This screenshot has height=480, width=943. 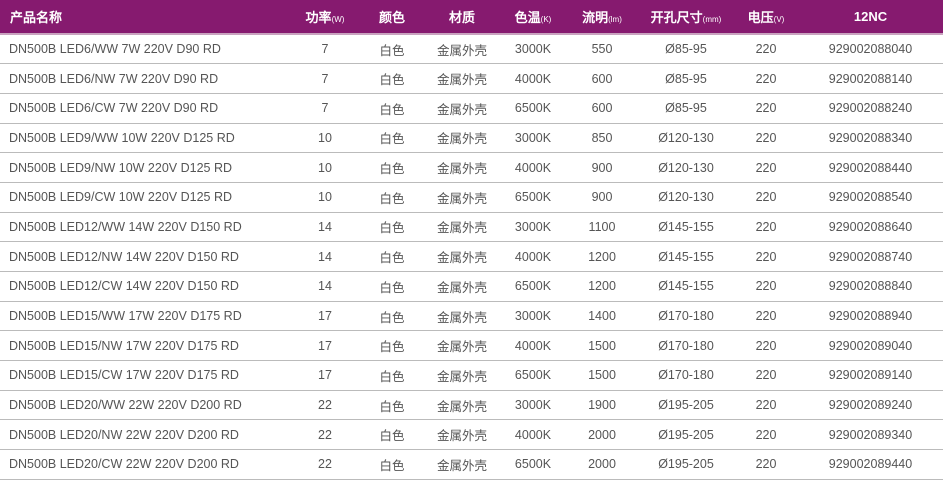 What do you see at coordinates (338, 19) in the screenshot?
I see `column-unit: (W)` at bounding box center [338, 19].